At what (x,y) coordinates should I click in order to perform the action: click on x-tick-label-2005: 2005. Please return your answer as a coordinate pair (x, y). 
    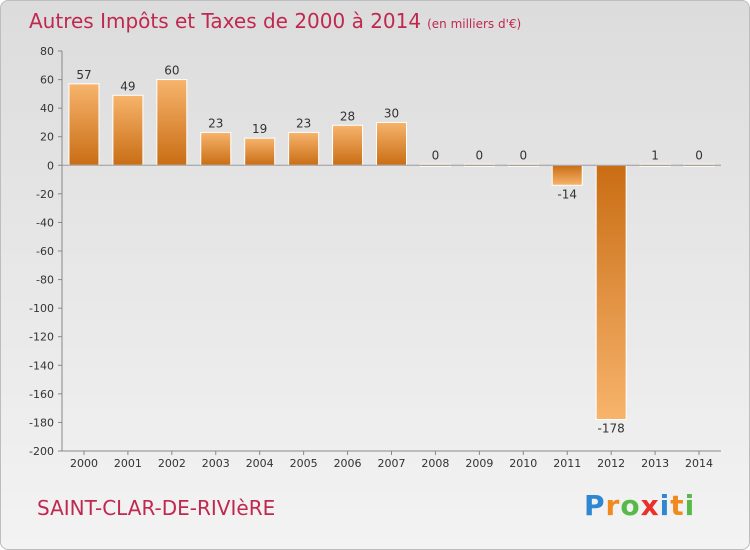
    Looking at the image, I should click on (304, 463).